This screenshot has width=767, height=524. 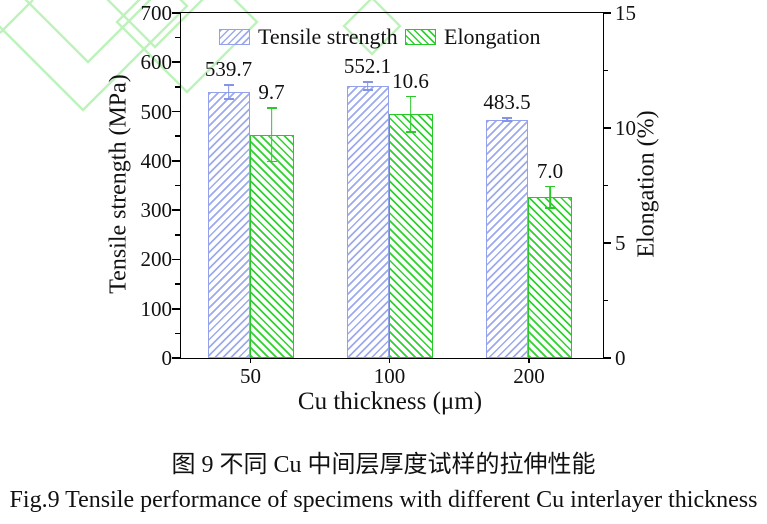 What do you see at coordinates (620, 358) in the screenshot?
I see `right-axis-tick-label: 0` at bounding box center [620, 358].